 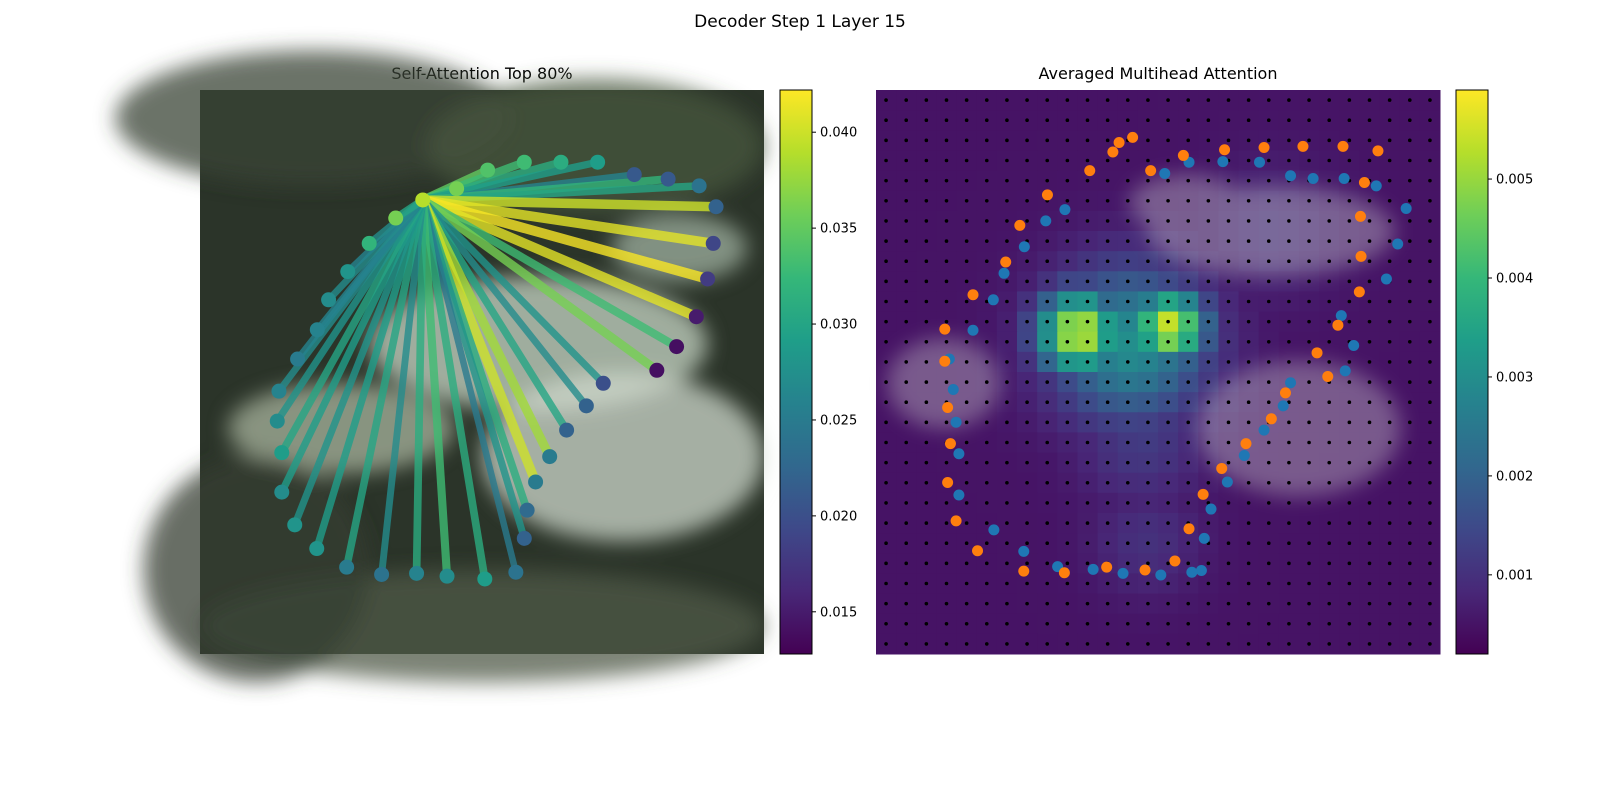 I want to click on colorbar-tick-label: 0.015, so click(x=838, y=612).